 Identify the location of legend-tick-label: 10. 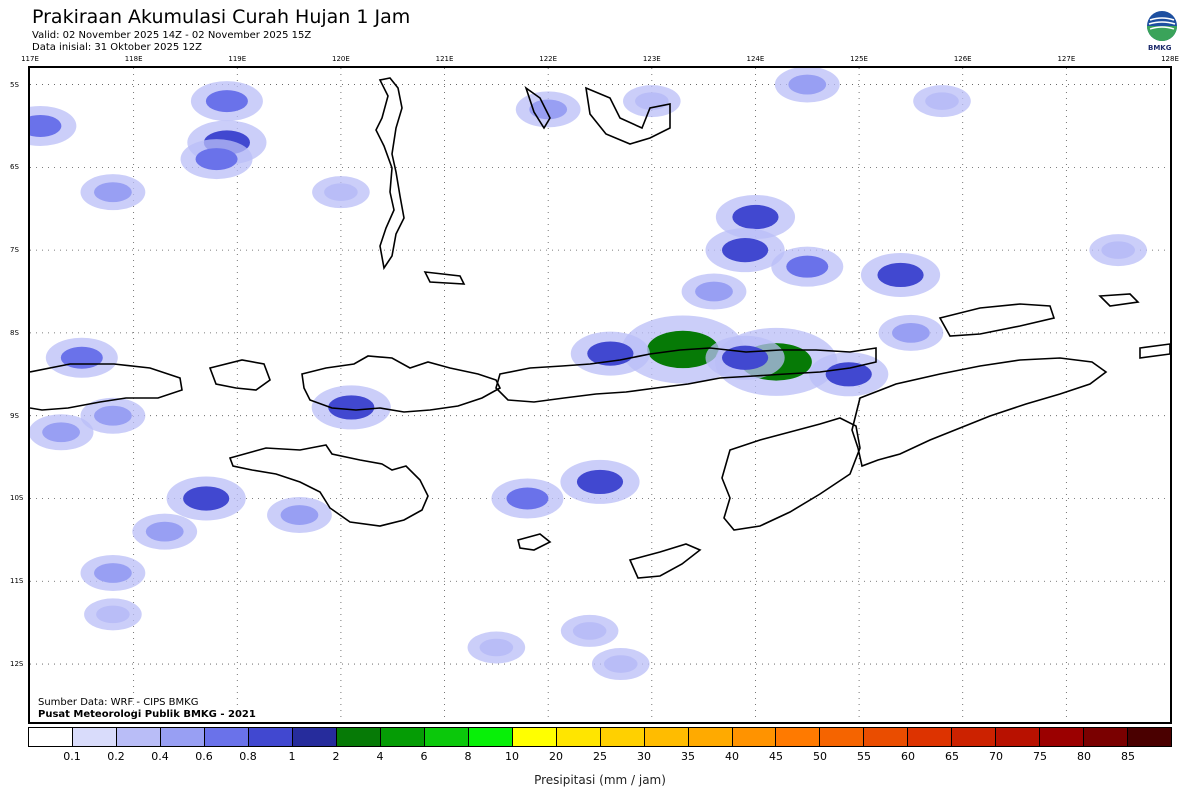
(512, 756).